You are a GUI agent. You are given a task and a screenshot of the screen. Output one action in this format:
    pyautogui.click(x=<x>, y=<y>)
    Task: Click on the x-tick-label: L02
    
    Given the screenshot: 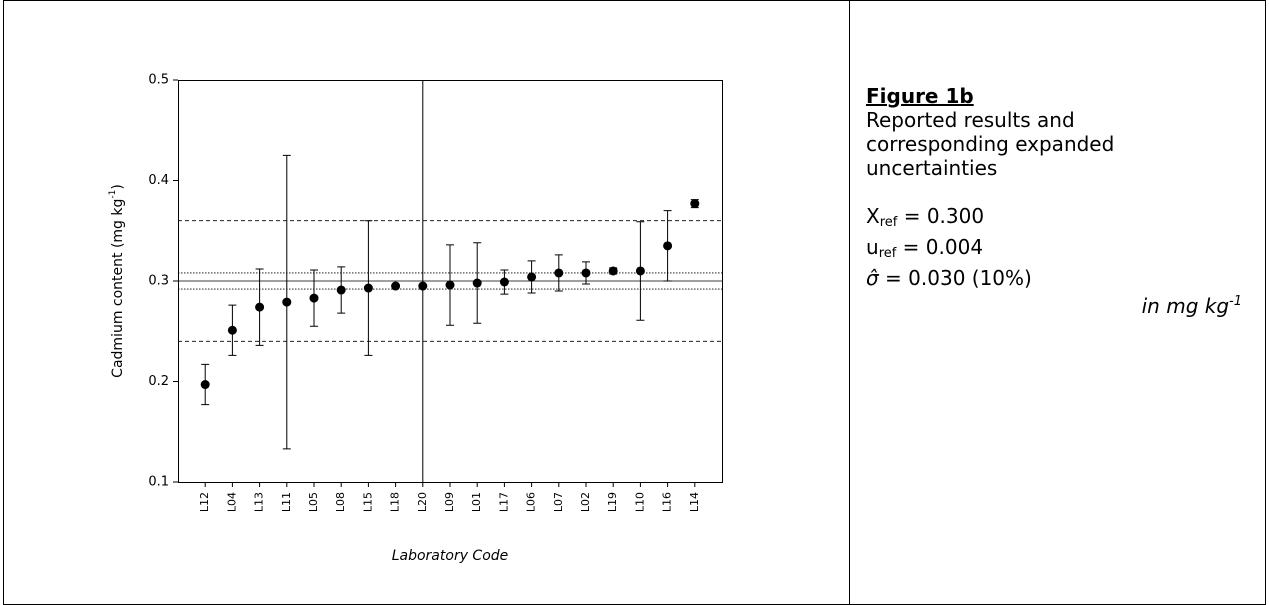 What is the action you would take?
    pyautogui.click(x=585, y=502)
    